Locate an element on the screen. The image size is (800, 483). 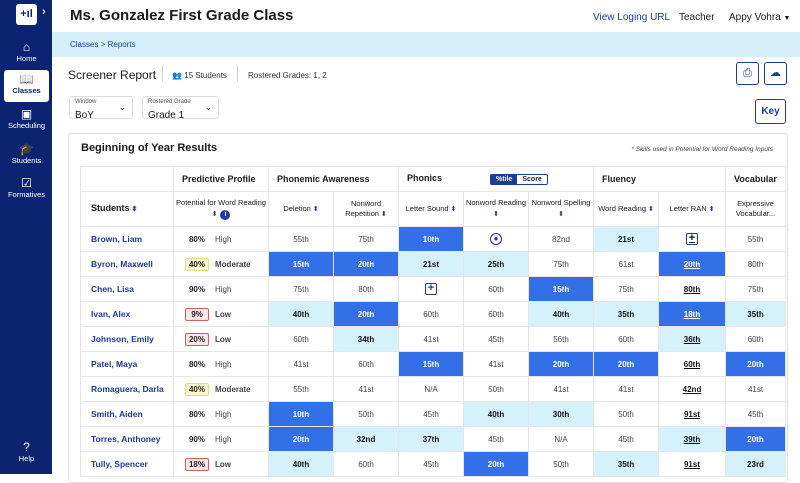
score-value: 50th is located at coordinates (366, 414).